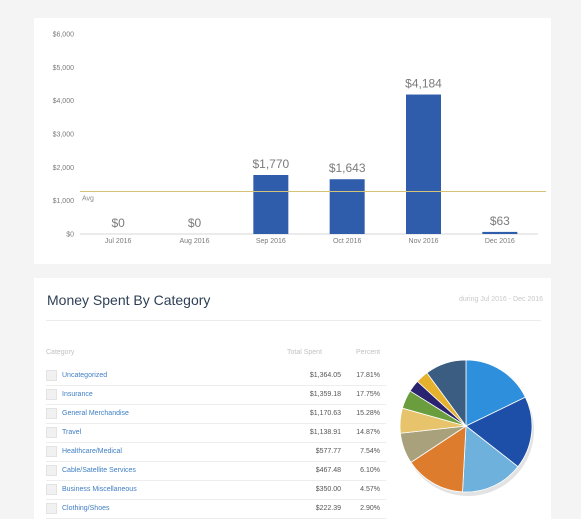 The width and height of the screenshot is (581, 519). I want to click on y-tick-label: $2,000, so click(64, 168).